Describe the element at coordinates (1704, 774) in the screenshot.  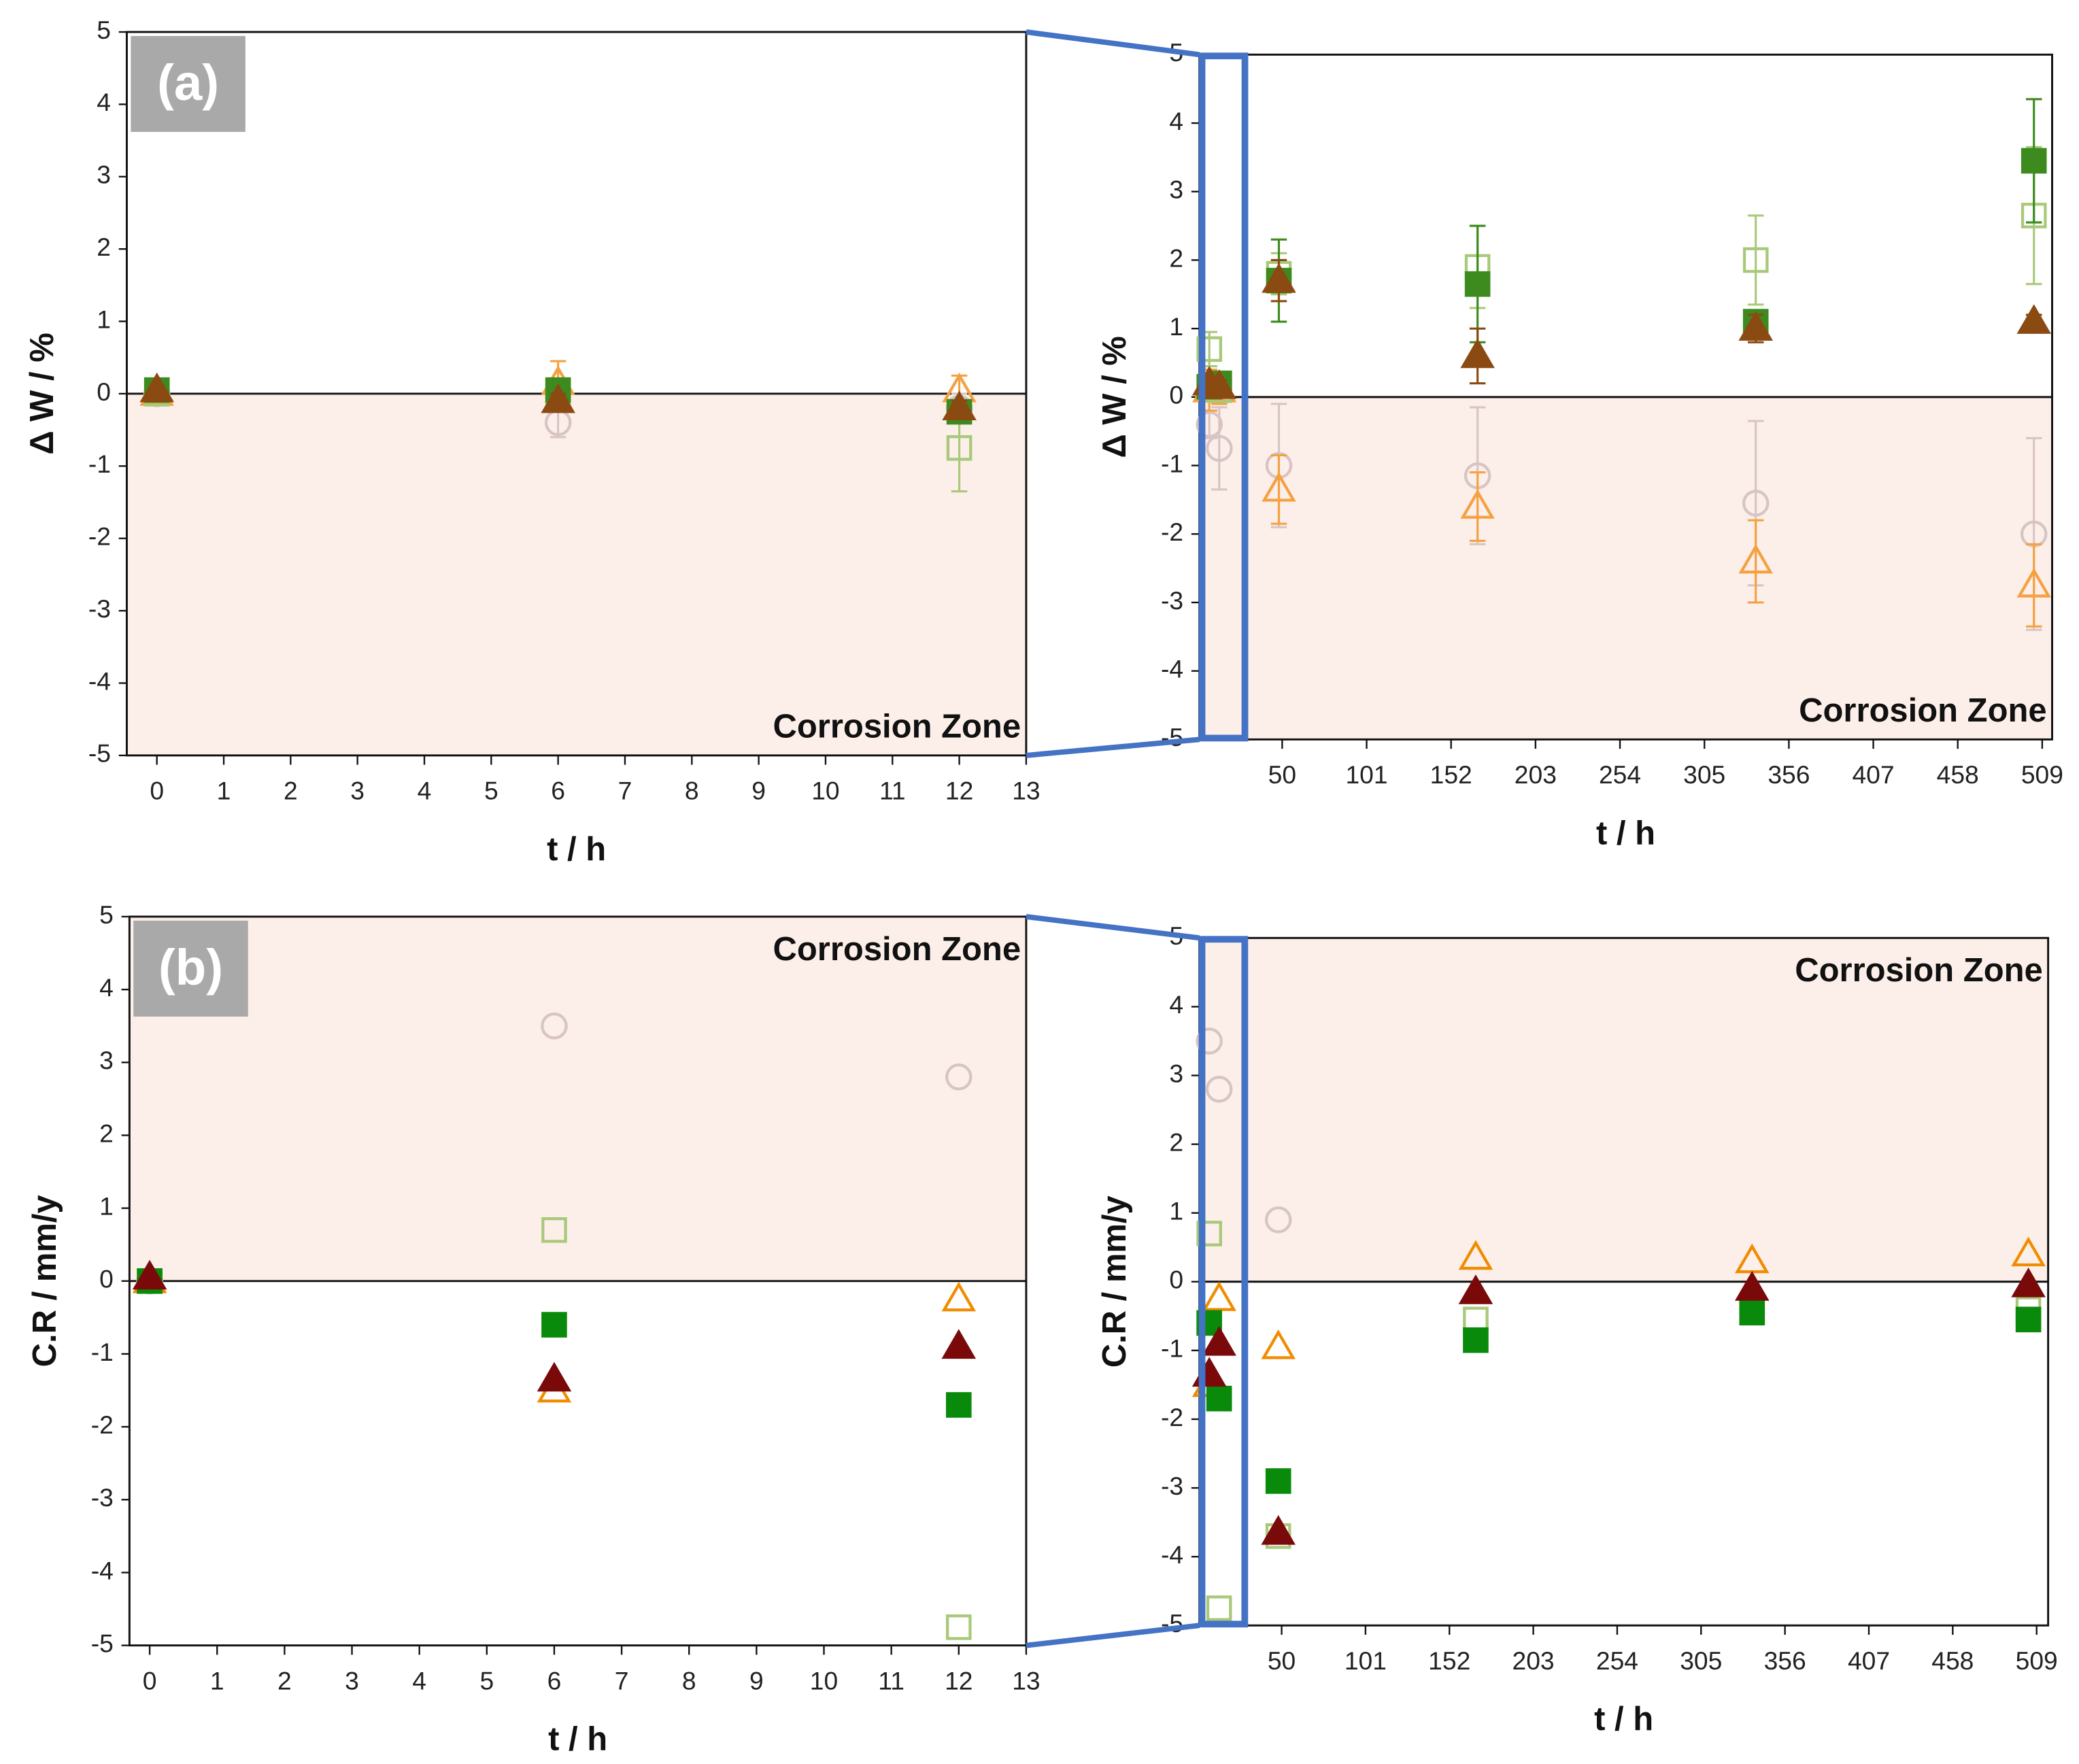
I see `x-tick-label: 305` at that location.